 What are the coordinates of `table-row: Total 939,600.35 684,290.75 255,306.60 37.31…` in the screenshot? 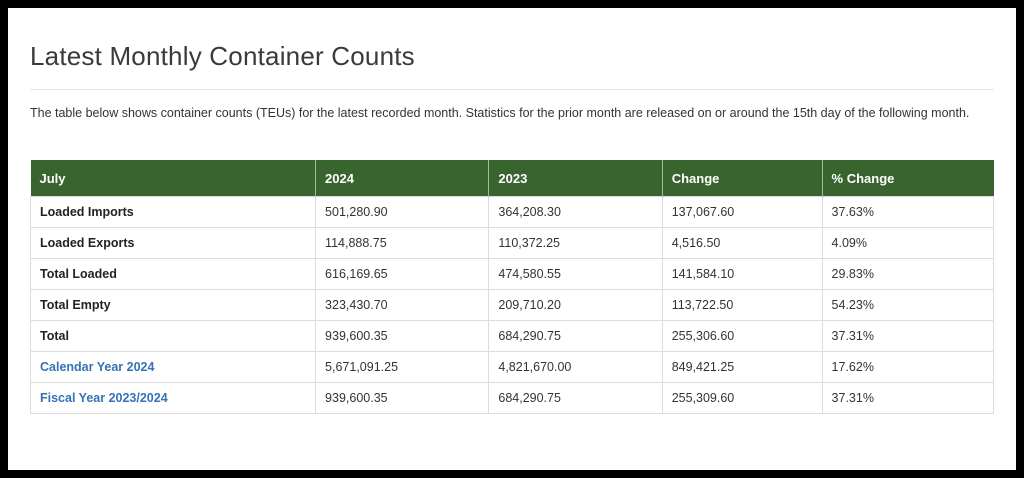 It's located at (512, 336).